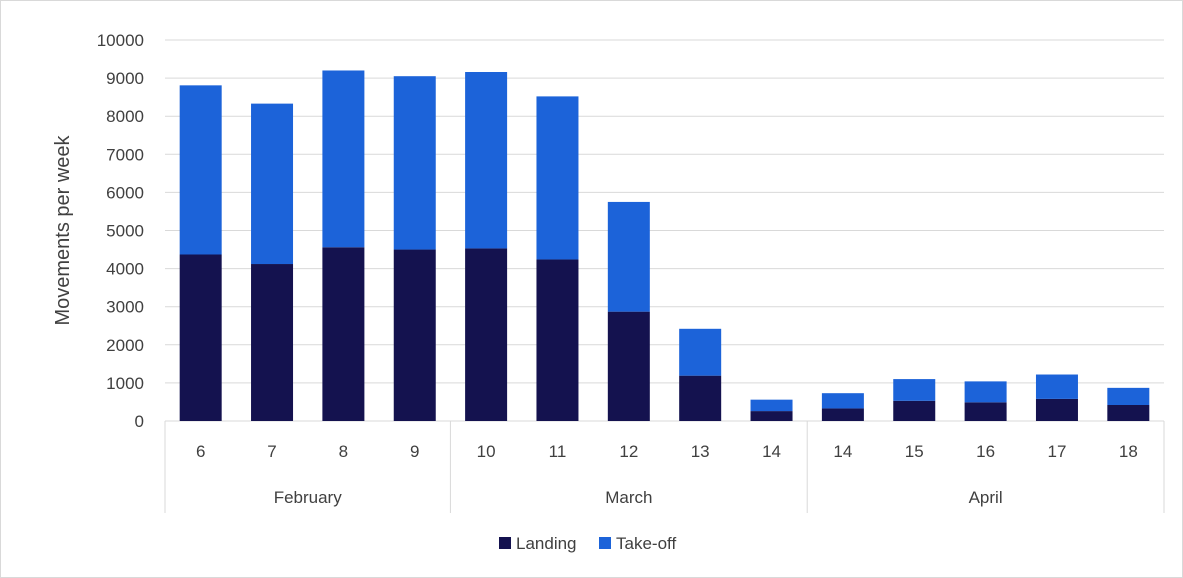 This screenshot has height=578, width=1183. What do you see at coordinates (986, 497) in the screenshot?
I see `x-group-label: April` at bounding box center [986, 497].